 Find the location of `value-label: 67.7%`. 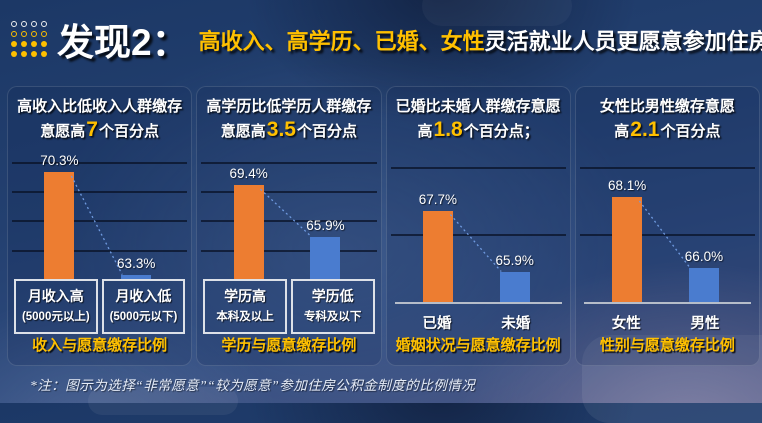

value-label: 67.7% is located at coordinates (438, 199).